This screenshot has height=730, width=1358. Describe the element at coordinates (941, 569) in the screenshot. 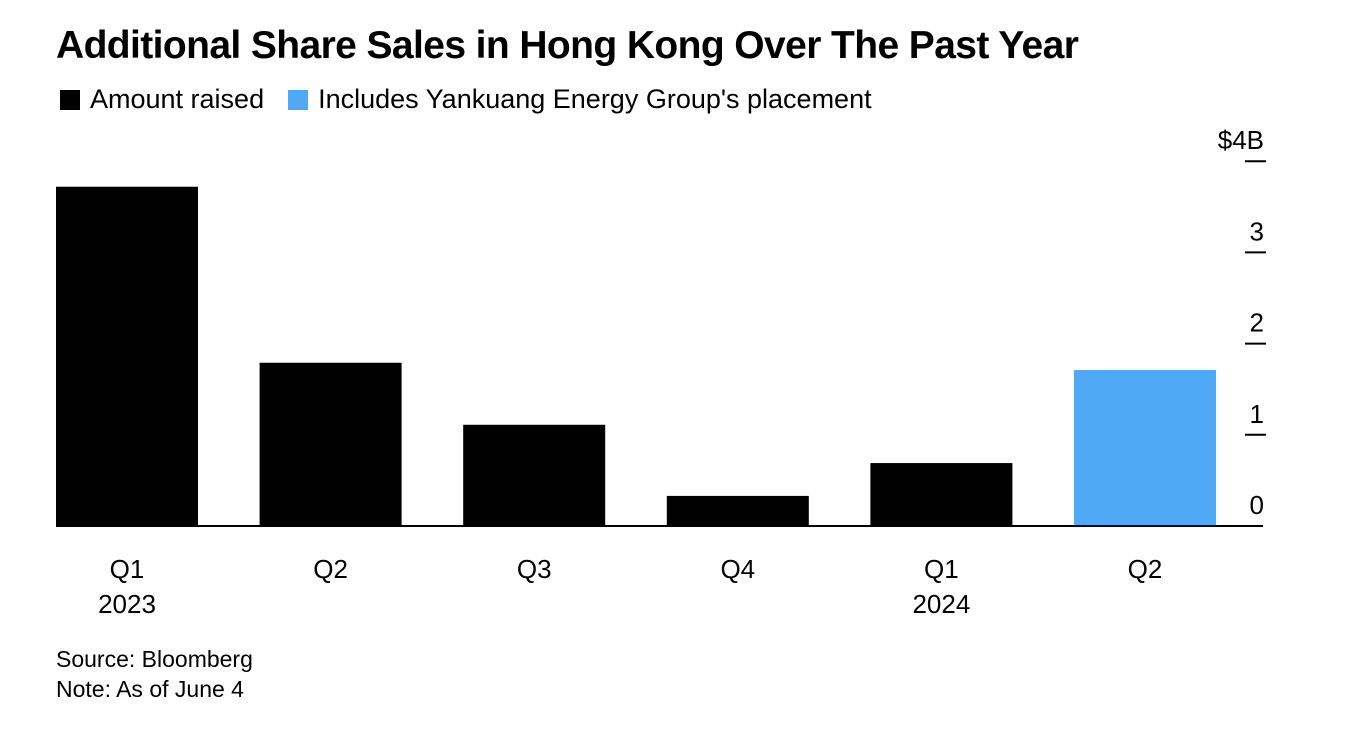

I see `x-tick-label-4: Q1` at that location.